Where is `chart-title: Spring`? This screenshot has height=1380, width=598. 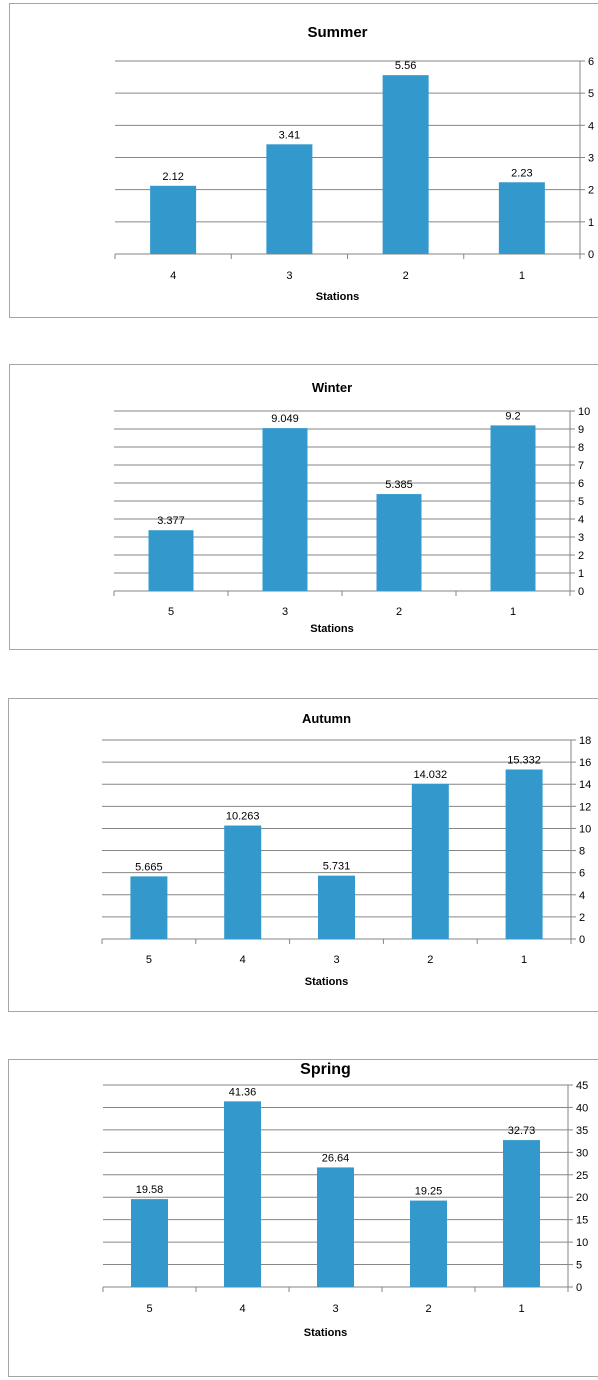
chart-title: Spring is located at coordinates (325, 1069).